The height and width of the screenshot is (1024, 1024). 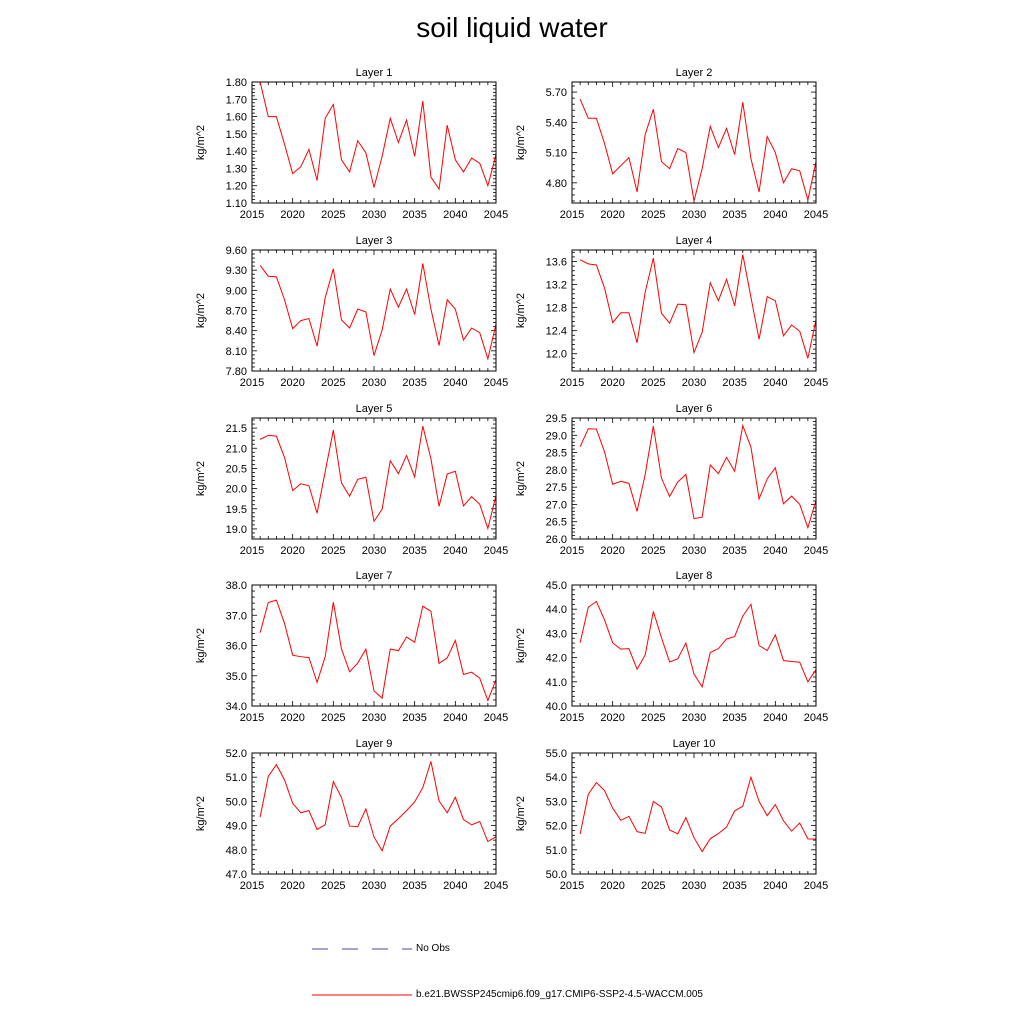 I want to click on y-tick-label: 29.5, so click(x=556, y=419).